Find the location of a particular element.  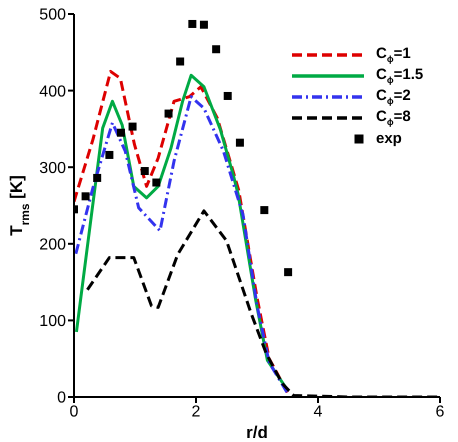

y-tick-label: 200 is located at coordinates (52, 245).